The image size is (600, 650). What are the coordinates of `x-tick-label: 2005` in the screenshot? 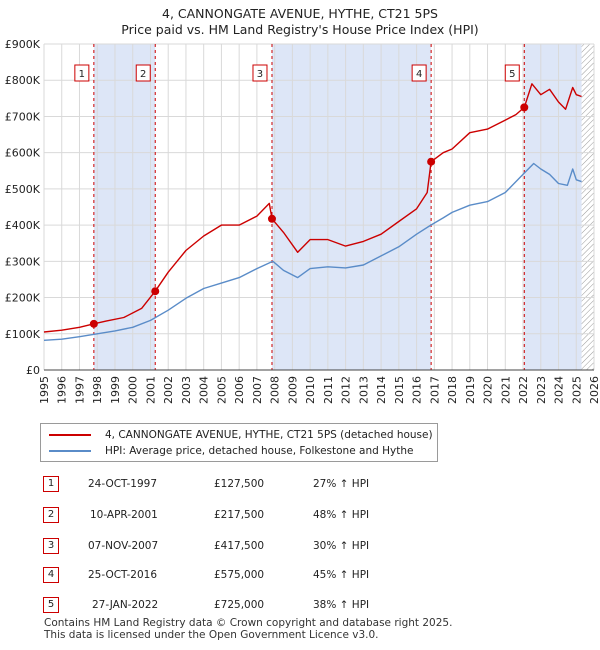 It's located at (221, 390).